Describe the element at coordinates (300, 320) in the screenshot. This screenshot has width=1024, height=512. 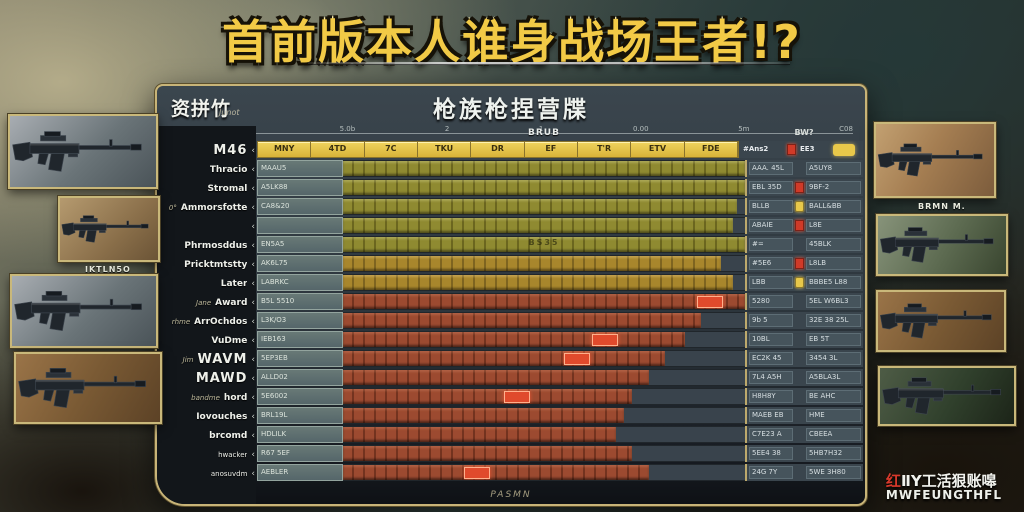
I see `row-label-cell: L3K/O3` at that location.